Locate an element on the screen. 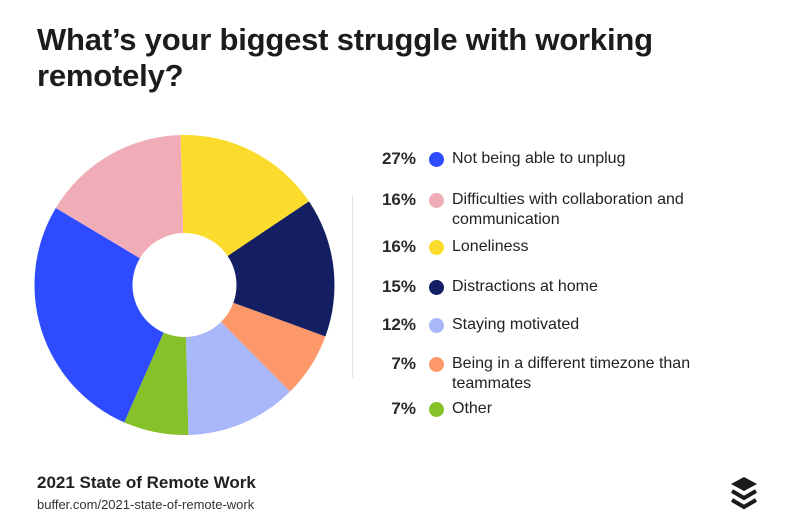 The image size is (789, 532). legend-item: 15% Distractions at home is located at coordinates (551, 287).